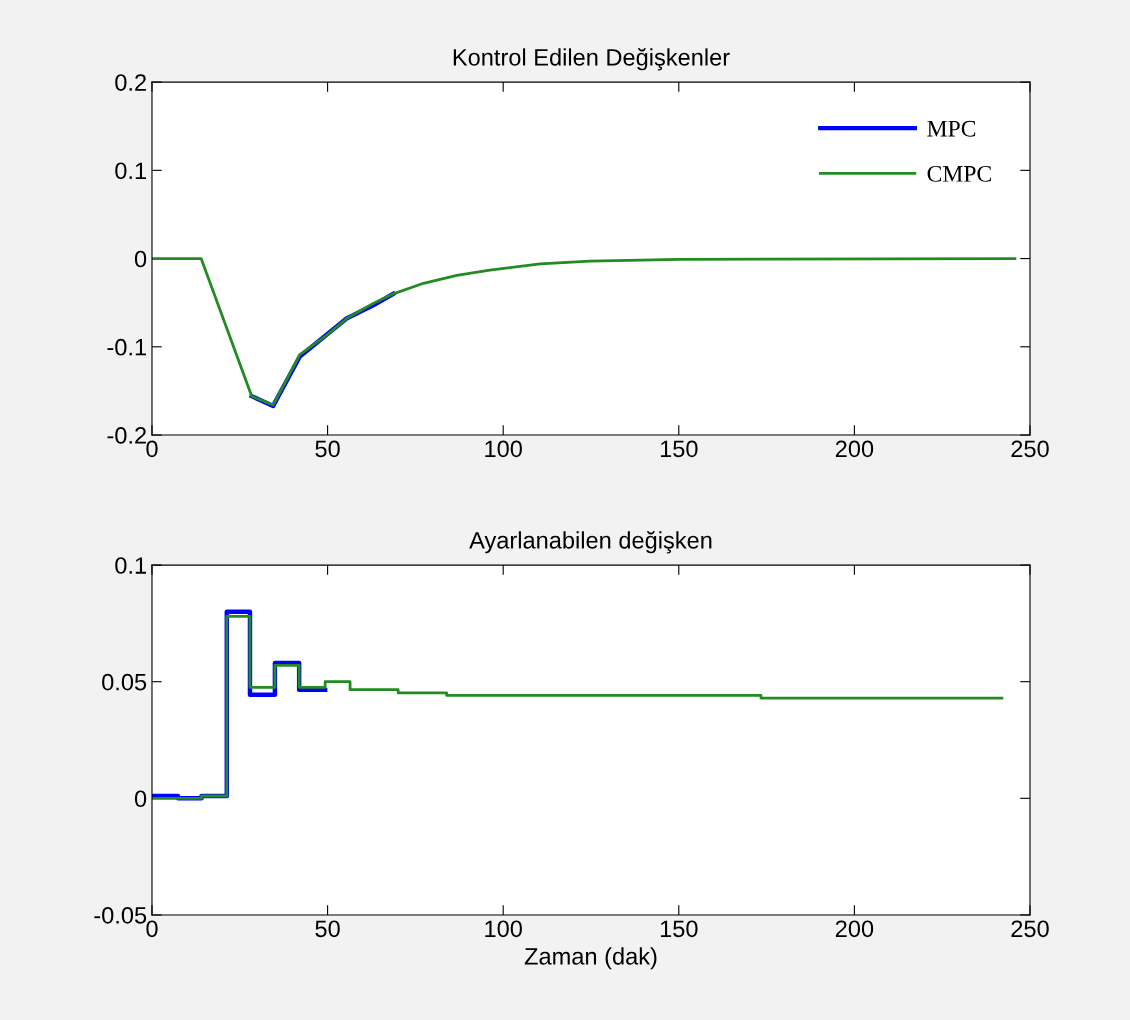 The width and height of the screenshot is (1130, 1020). I want to click on chart-title: Ayarlanabilen değişken, so click(590, 542).